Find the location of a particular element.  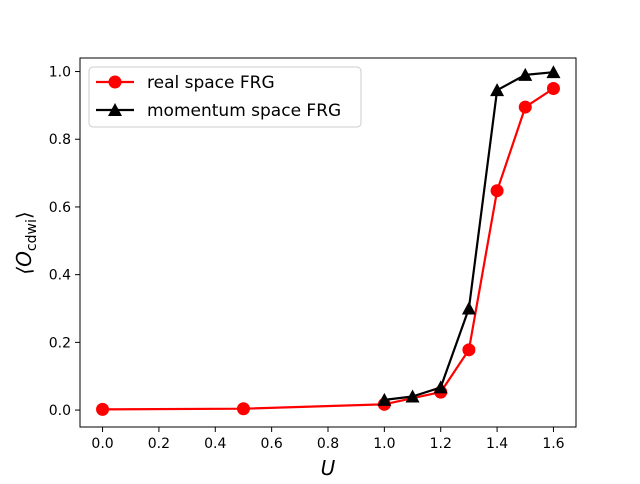

x-tick-label: 0.6 is located at coordinates (272, 444).